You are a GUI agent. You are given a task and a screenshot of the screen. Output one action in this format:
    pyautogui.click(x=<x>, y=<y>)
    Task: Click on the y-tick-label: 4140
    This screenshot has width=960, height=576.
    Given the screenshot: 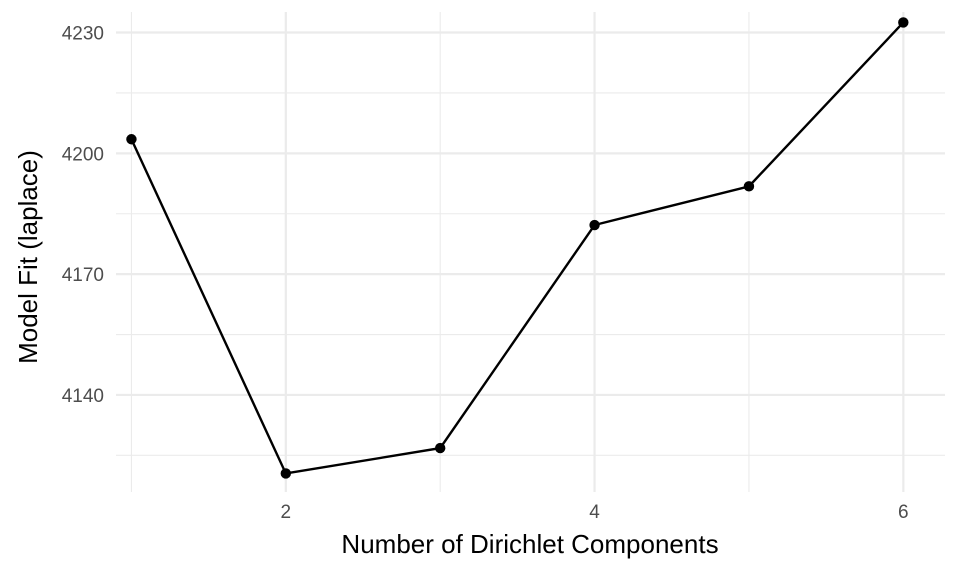 What is the action you would take?
    pyautogui.click(x=83, y=396)
    